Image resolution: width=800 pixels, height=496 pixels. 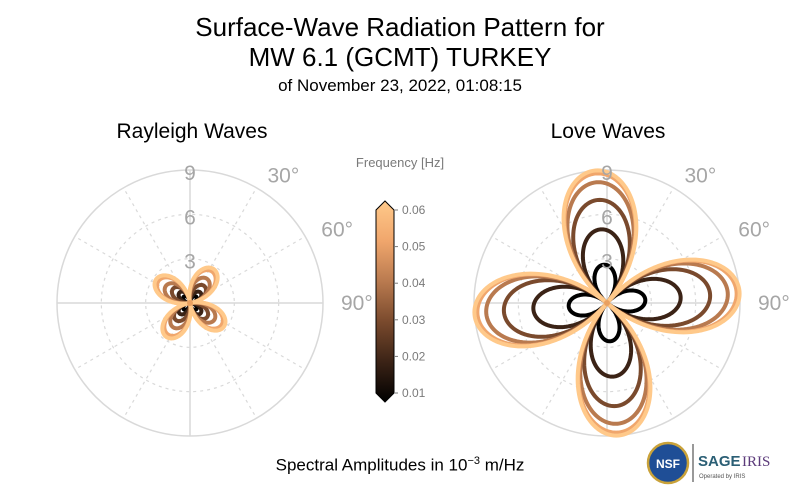 I want to click on colorbar-tick-label: 0.05, so click(x=414, y=247).